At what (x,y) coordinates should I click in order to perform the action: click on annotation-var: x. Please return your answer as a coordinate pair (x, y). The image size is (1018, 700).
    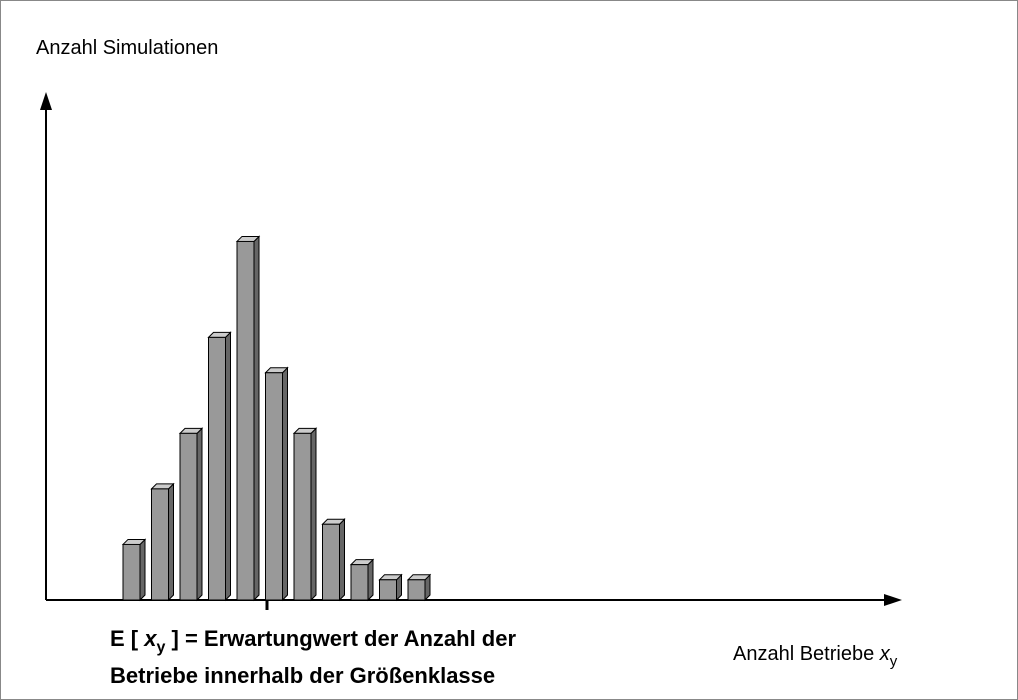
    Looking at the image, I should click on (150, 638).